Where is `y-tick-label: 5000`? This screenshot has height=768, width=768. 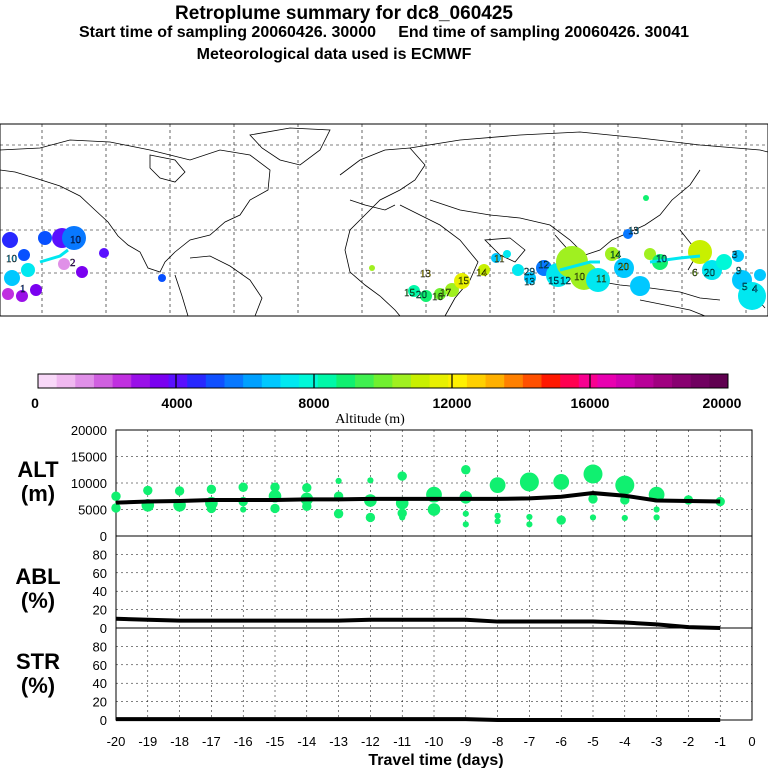 y-tick-label: 5000 is located at coordinates (92, 510).